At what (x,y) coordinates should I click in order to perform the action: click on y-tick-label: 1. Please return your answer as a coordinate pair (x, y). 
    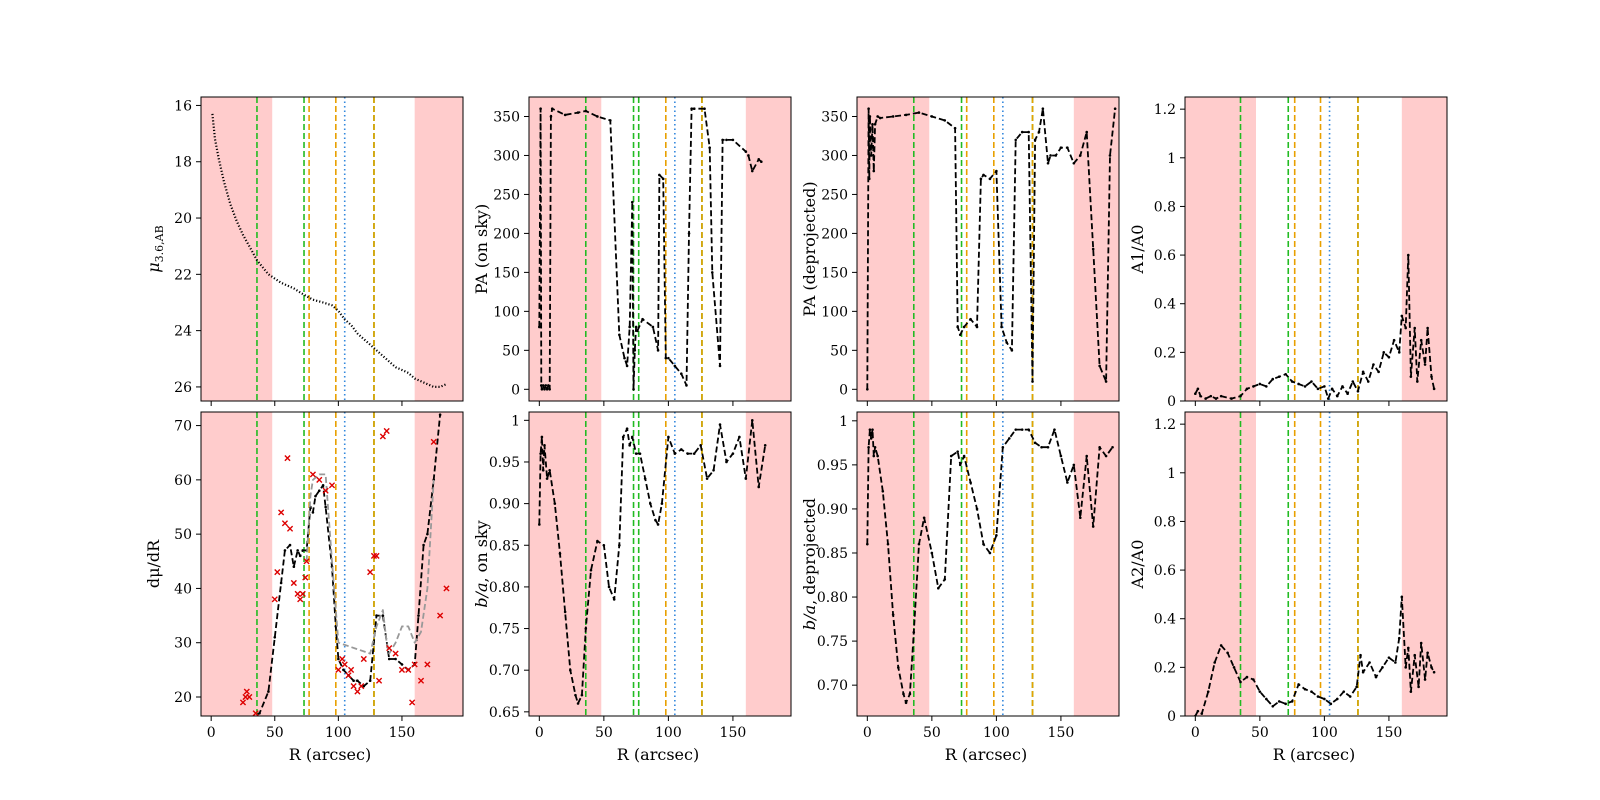
    Looking at the image, I should click on (1171, 159).